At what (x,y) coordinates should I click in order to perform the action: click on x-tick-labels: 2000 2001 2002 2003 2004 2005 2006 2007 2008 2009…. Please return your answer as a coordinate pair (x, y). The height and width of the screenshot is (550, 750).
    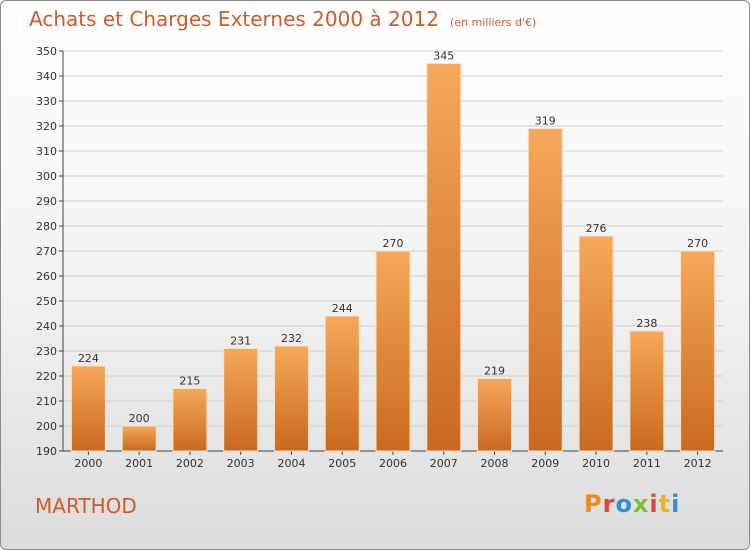
    Looking at the image, I should click on (392, 463).